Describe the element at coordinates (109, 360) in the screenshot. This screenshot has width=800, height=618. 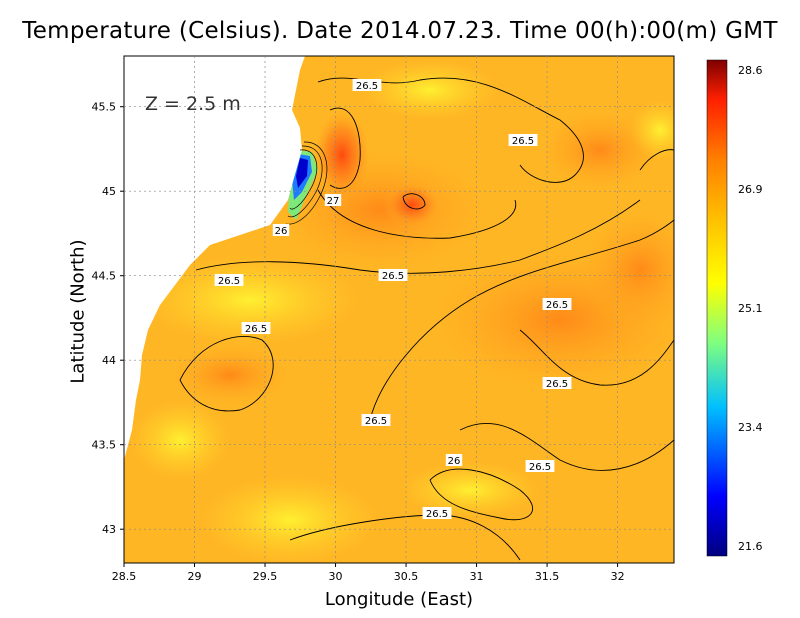
I see `y-tick-label: 44` at that location.